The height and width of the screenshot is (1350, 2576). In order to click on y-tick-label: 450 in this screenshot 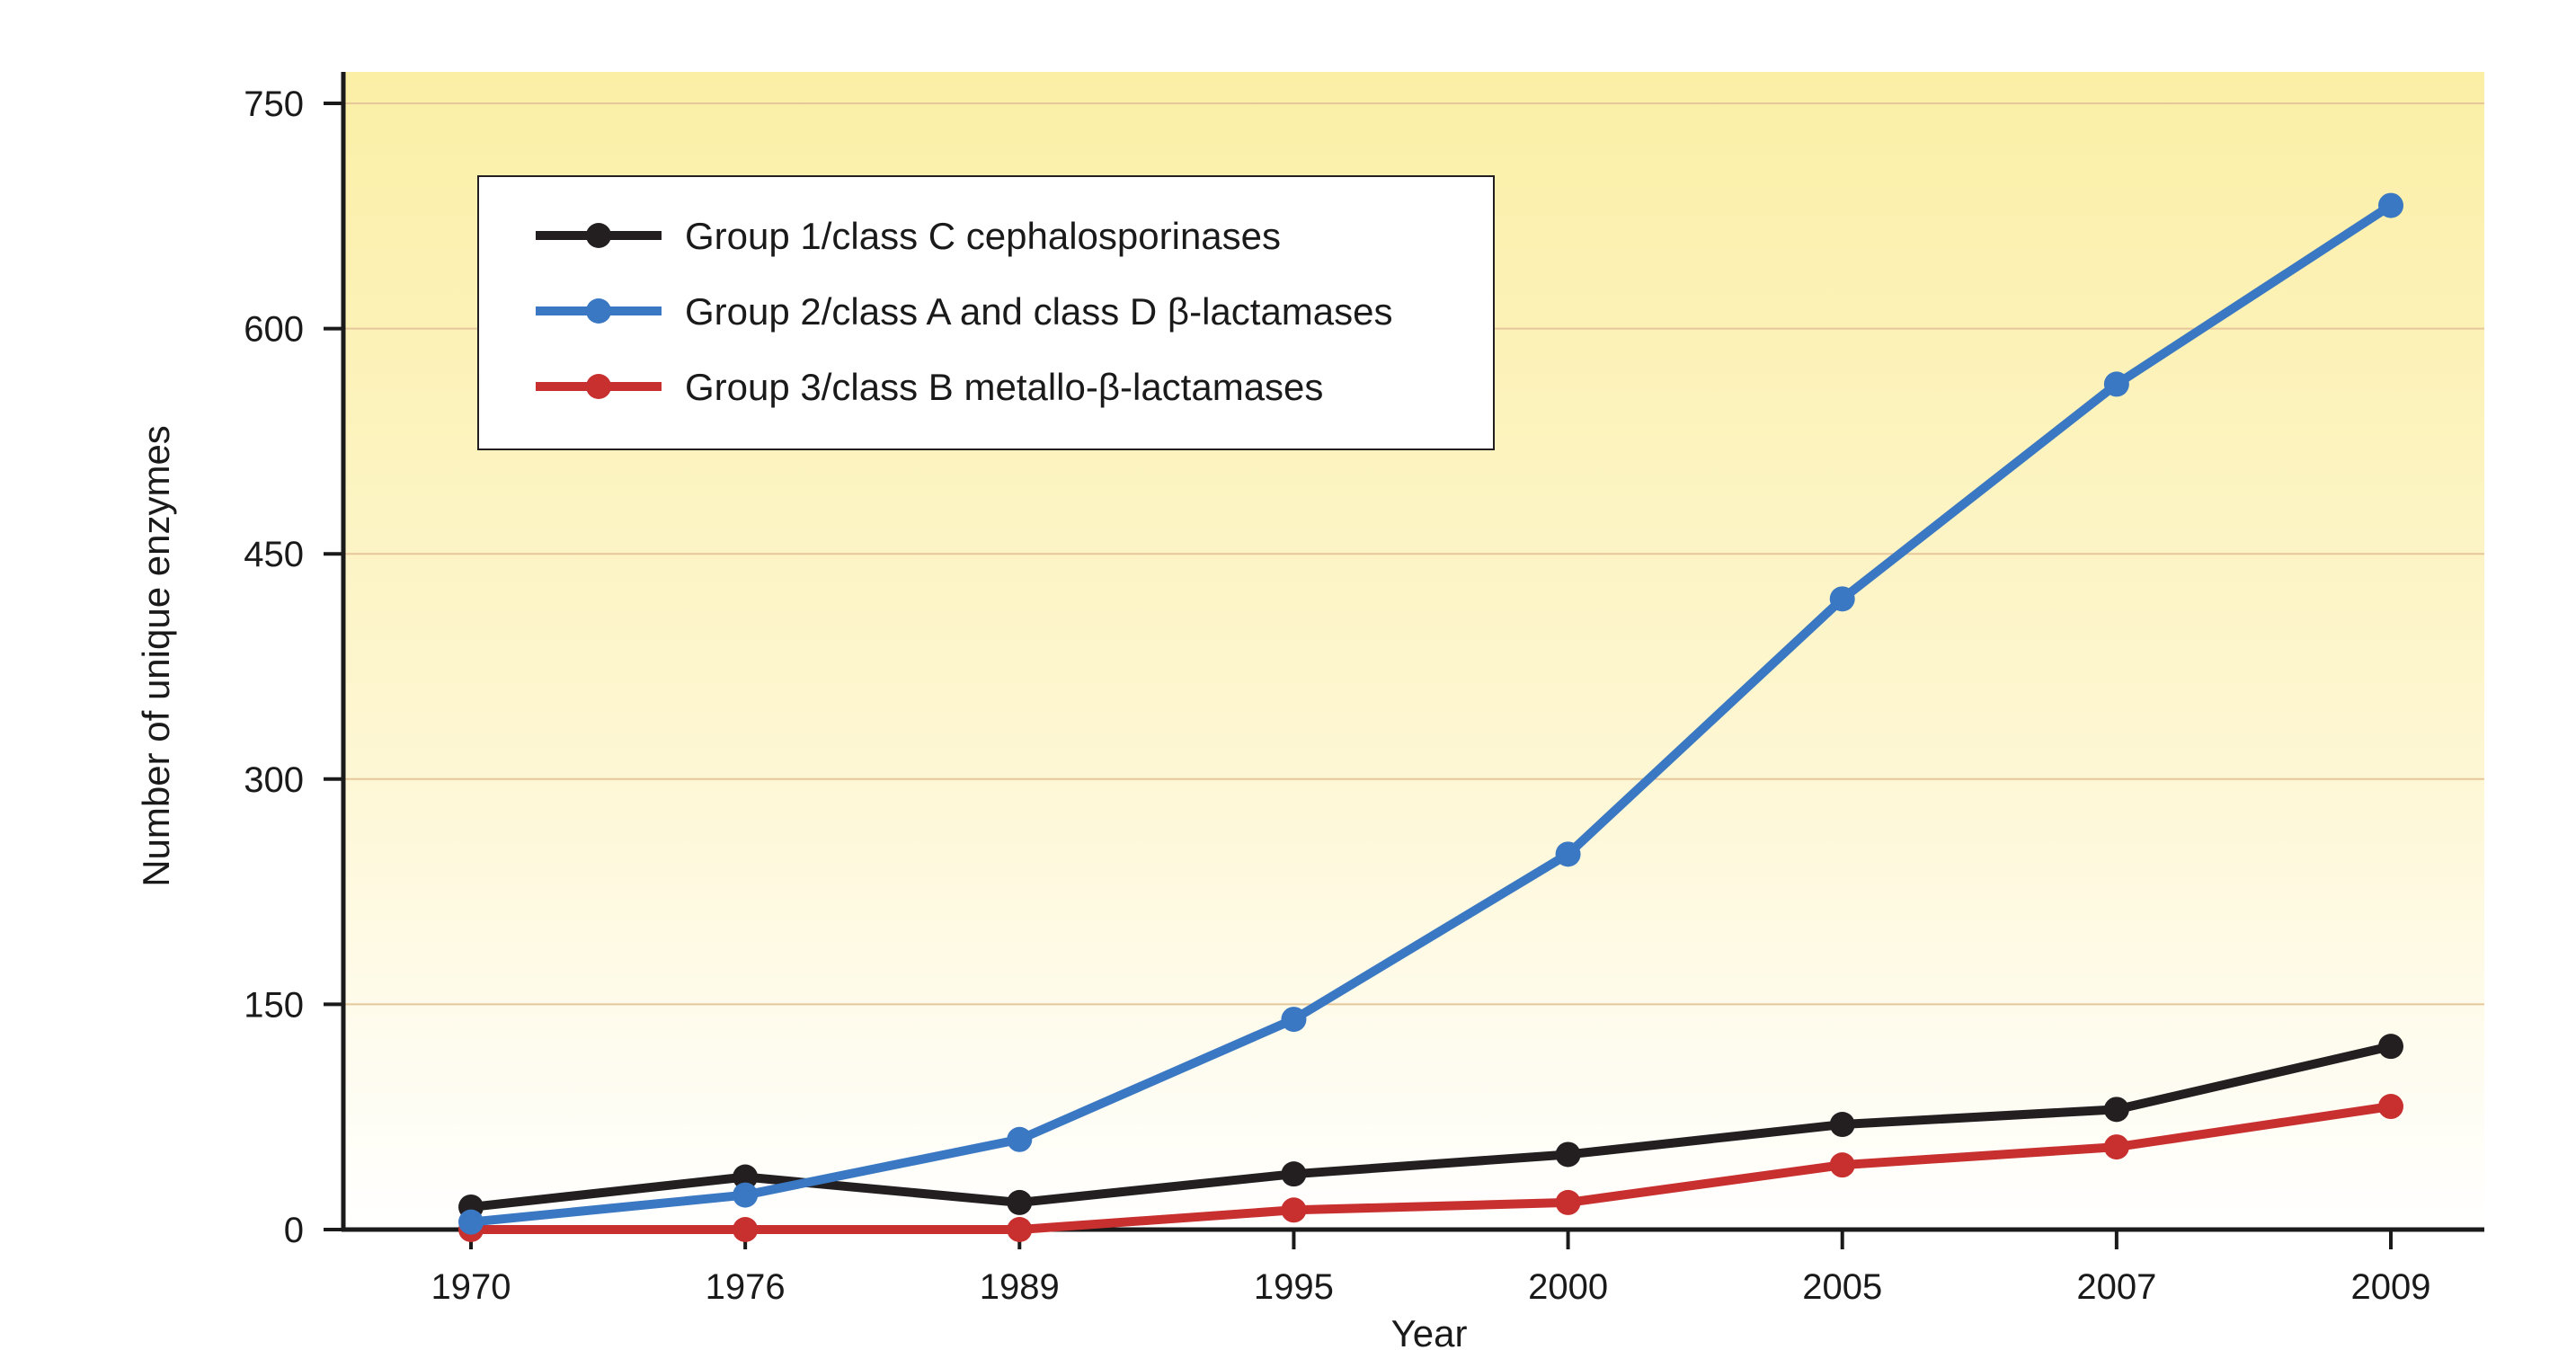, I will do `click(274, 554)`.